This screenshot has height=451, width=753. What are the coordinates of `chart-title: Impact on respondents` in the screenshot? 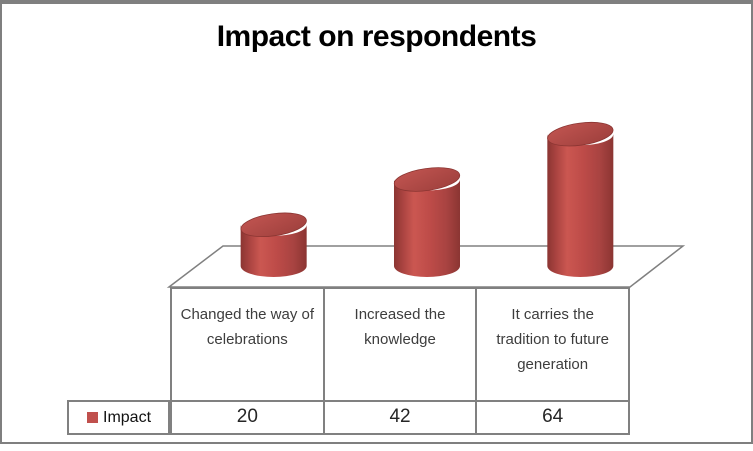 It's located at (376, 36).